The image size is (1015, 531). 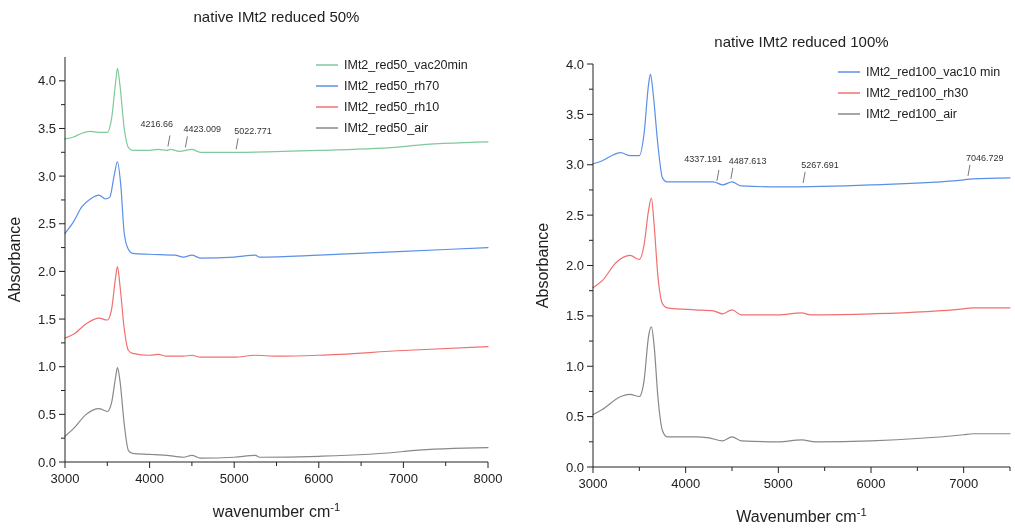 What do you see at coordinates (253, 131) in the screenshot?
I see `annotation: 5022.771` at bounding box center [253, 131].